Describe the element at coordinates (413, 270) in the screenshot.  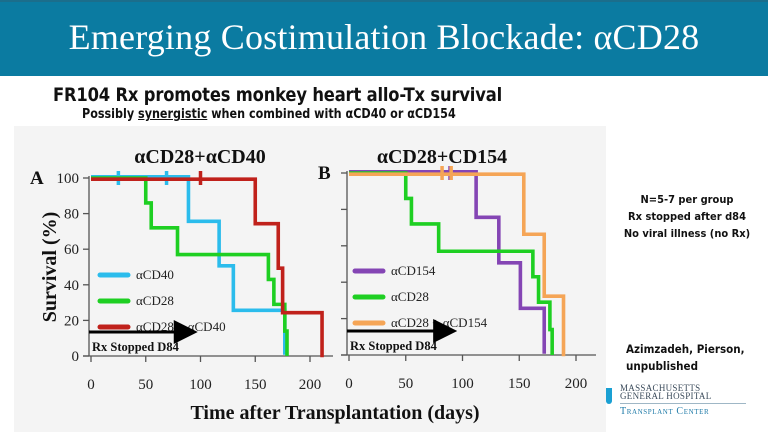
I see `legend-label: αCD154` at that location.